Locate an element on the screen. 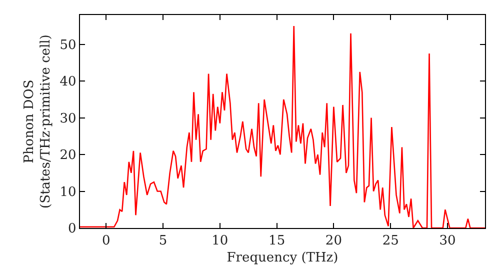 Image resolution: width=500 pixels, height=280 pixels. y-tick-label: 10 is located at coordinates (68, 192).